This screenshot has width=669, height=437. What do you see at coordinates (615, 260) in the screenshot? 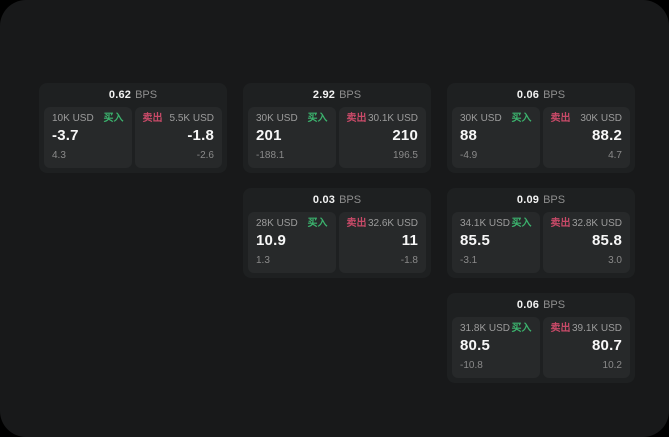
I see `sell-delta: 3.0` at bounding box center [615, 260].